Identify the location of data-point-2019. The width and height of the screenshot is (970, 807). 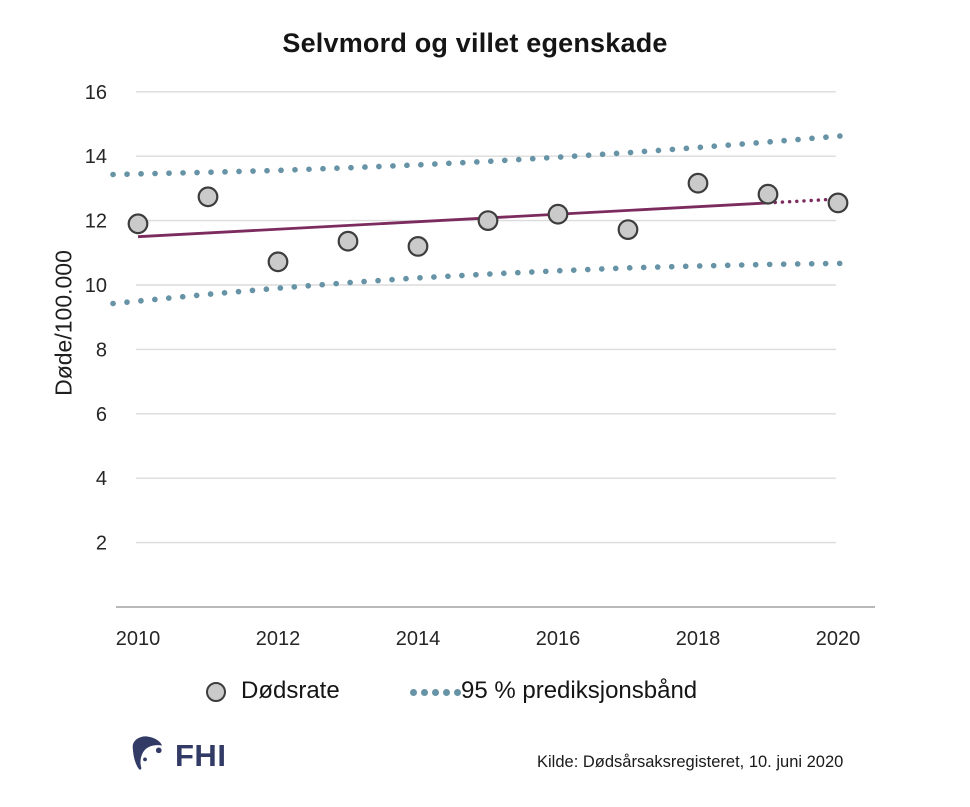
(768, 194).